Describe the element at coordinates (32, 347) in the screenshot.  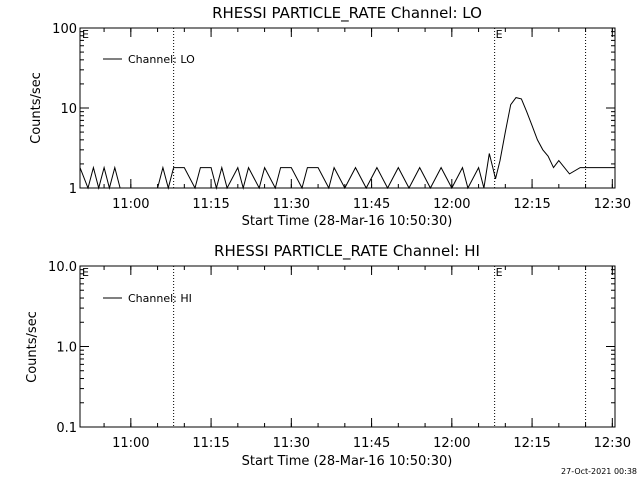
I see `panel-hi-ylabel: Counts/sec` at that location.